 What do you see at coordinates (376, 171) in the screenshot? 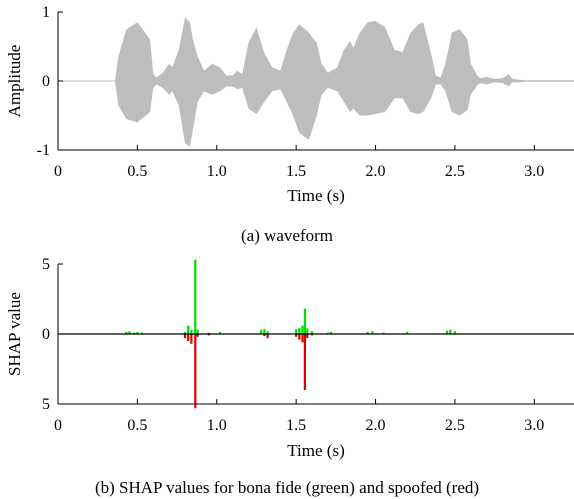
I see `waveform-x-tick-label: 2.0` at bounding box center [376, 171].